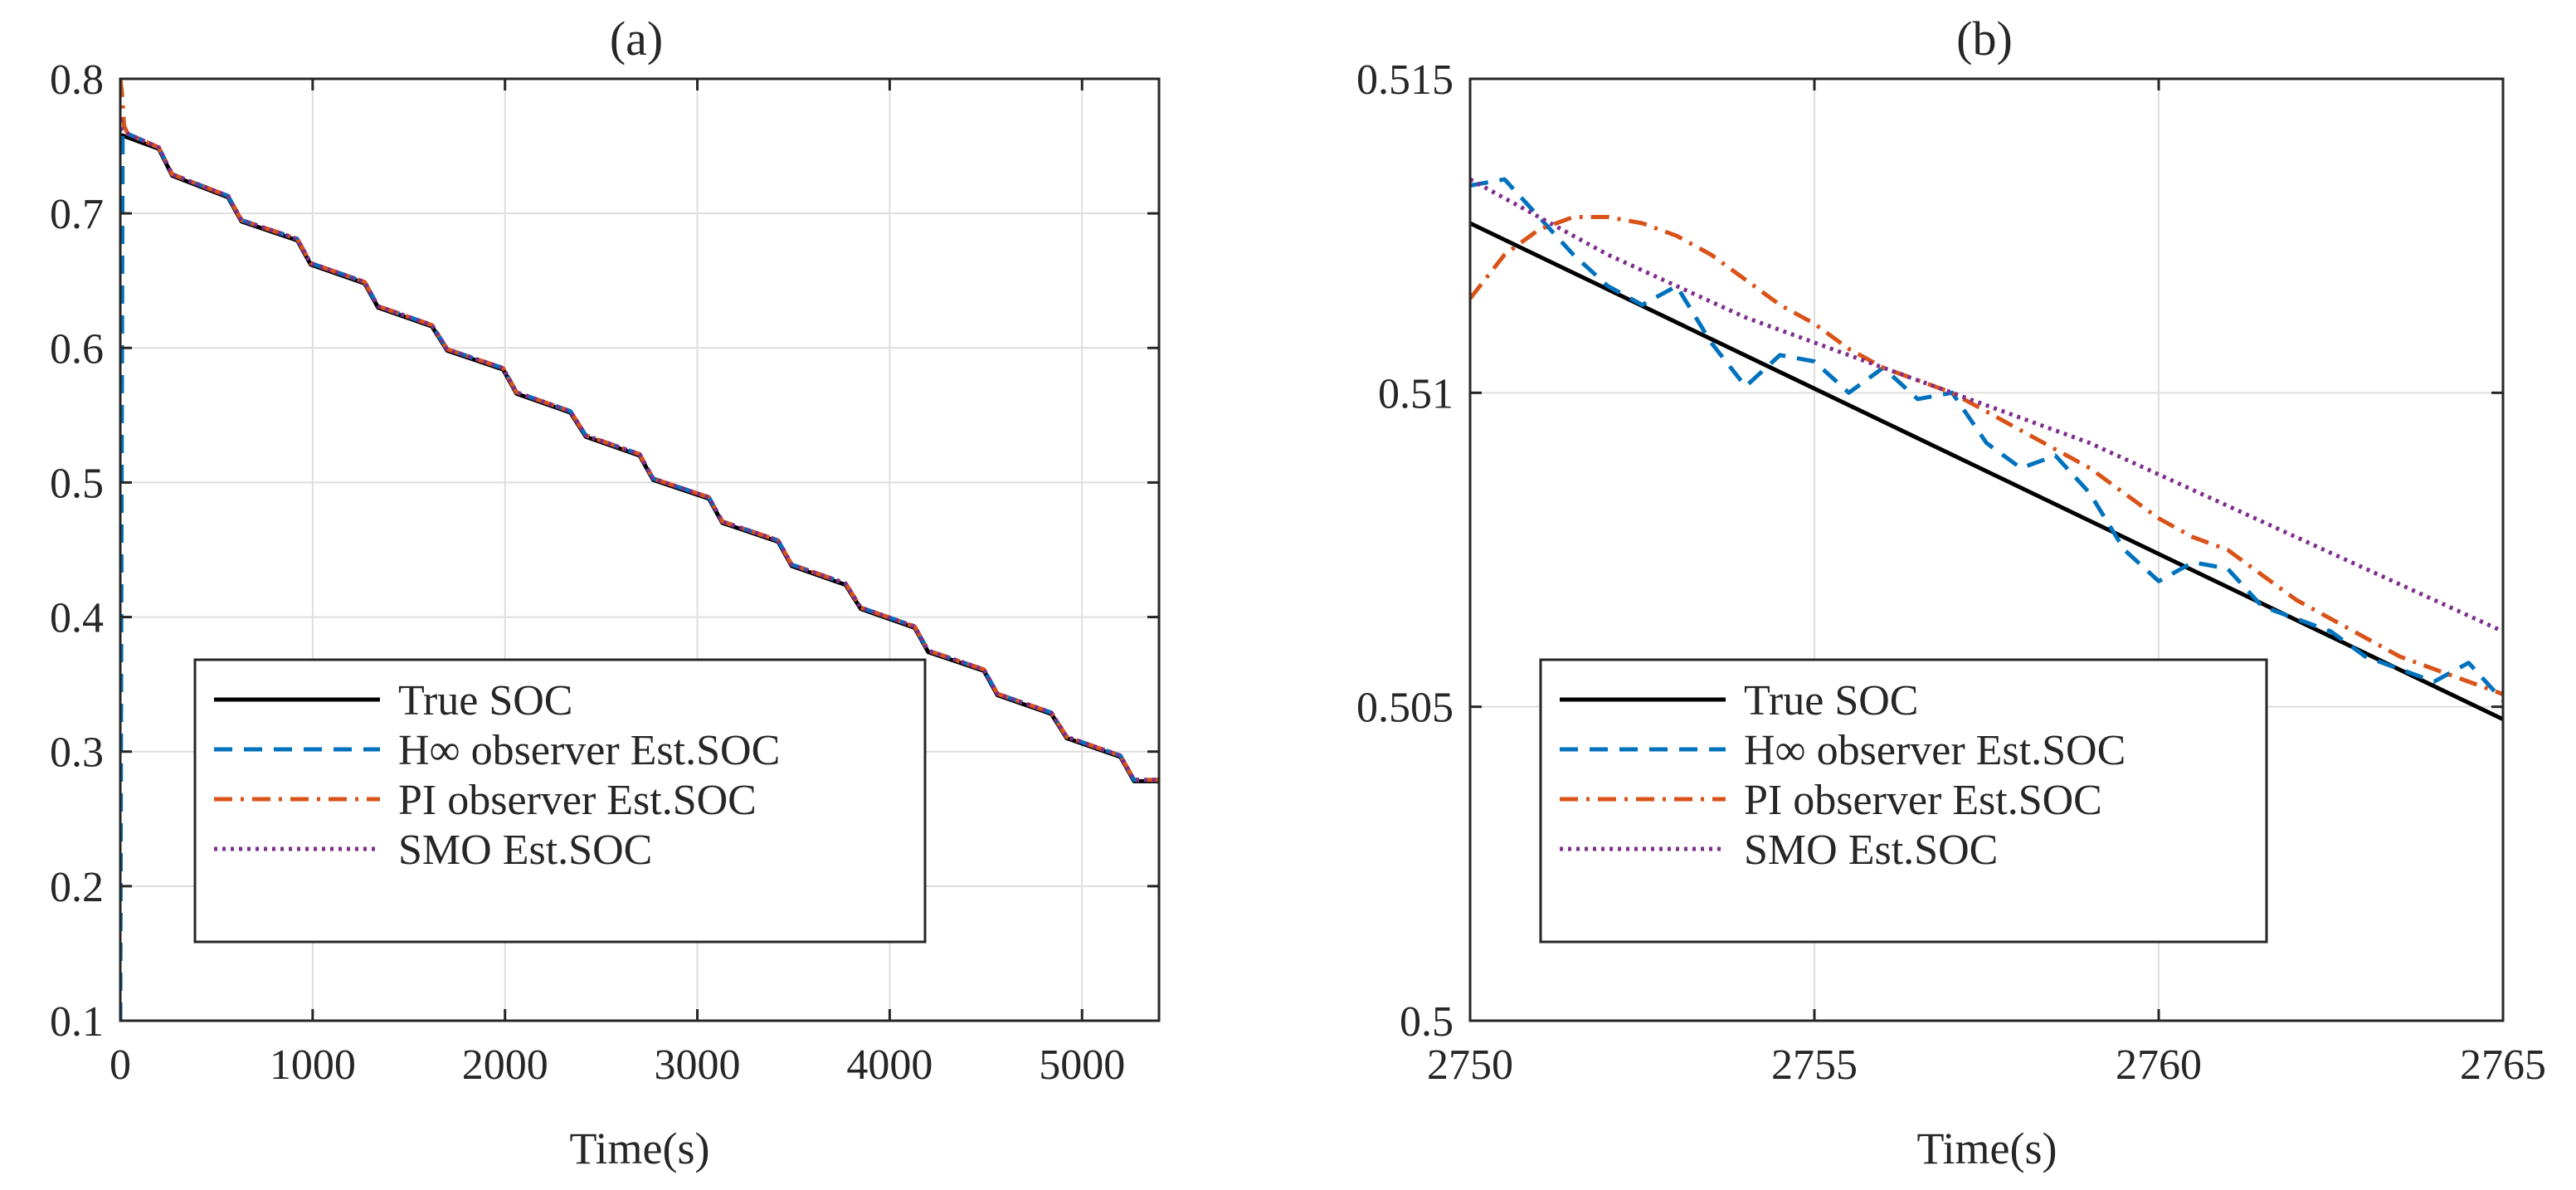 The image size is (2576, 1190). I want to click on panel-a-ytick-label: 0.4, so click(77, 618).